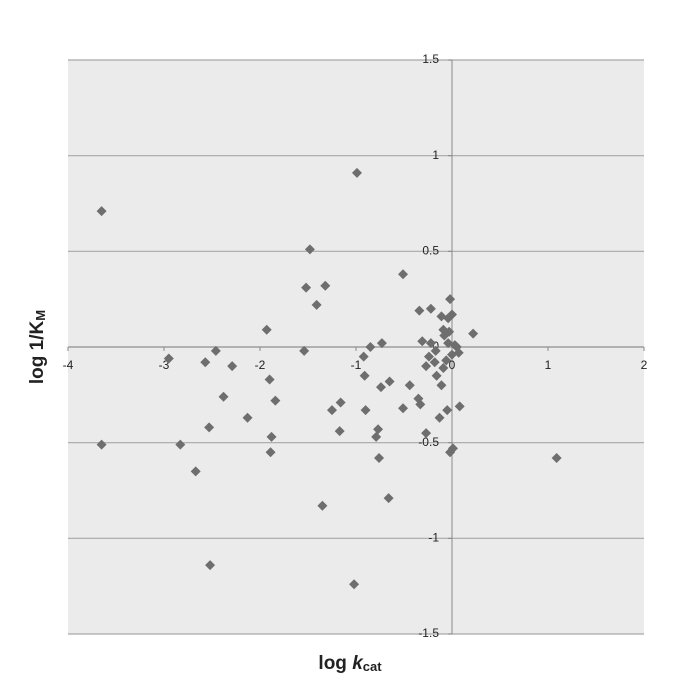  I want to click on y-tick-label: 1, so click(435, 155).